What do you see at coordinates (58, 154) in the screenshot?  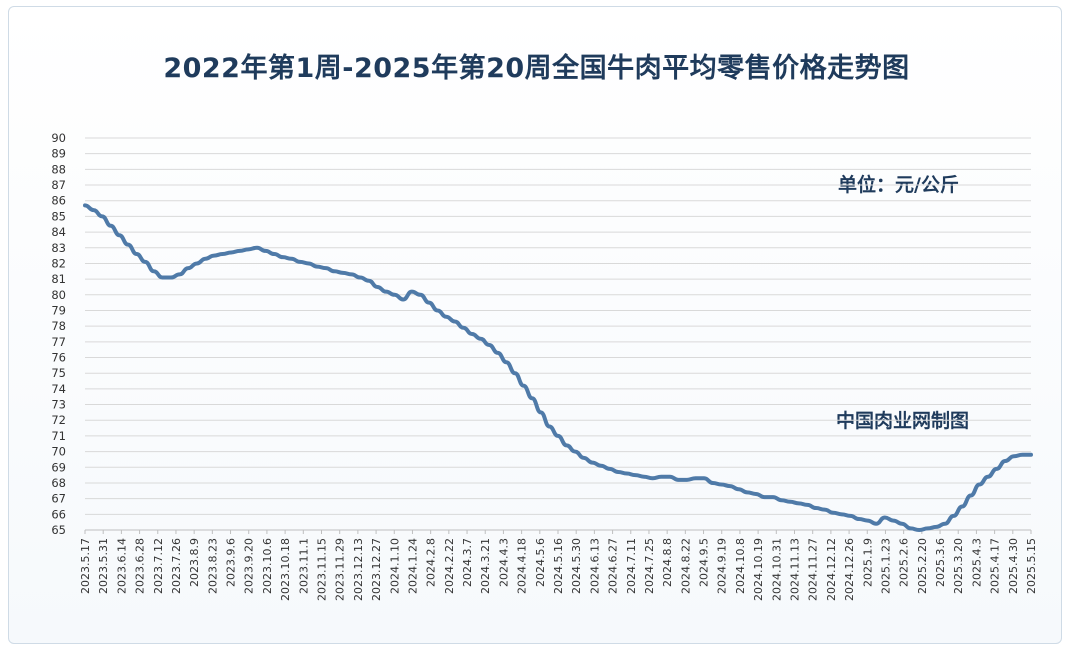 I see `y-tick-label: 89` at bounding box center [58, 154].